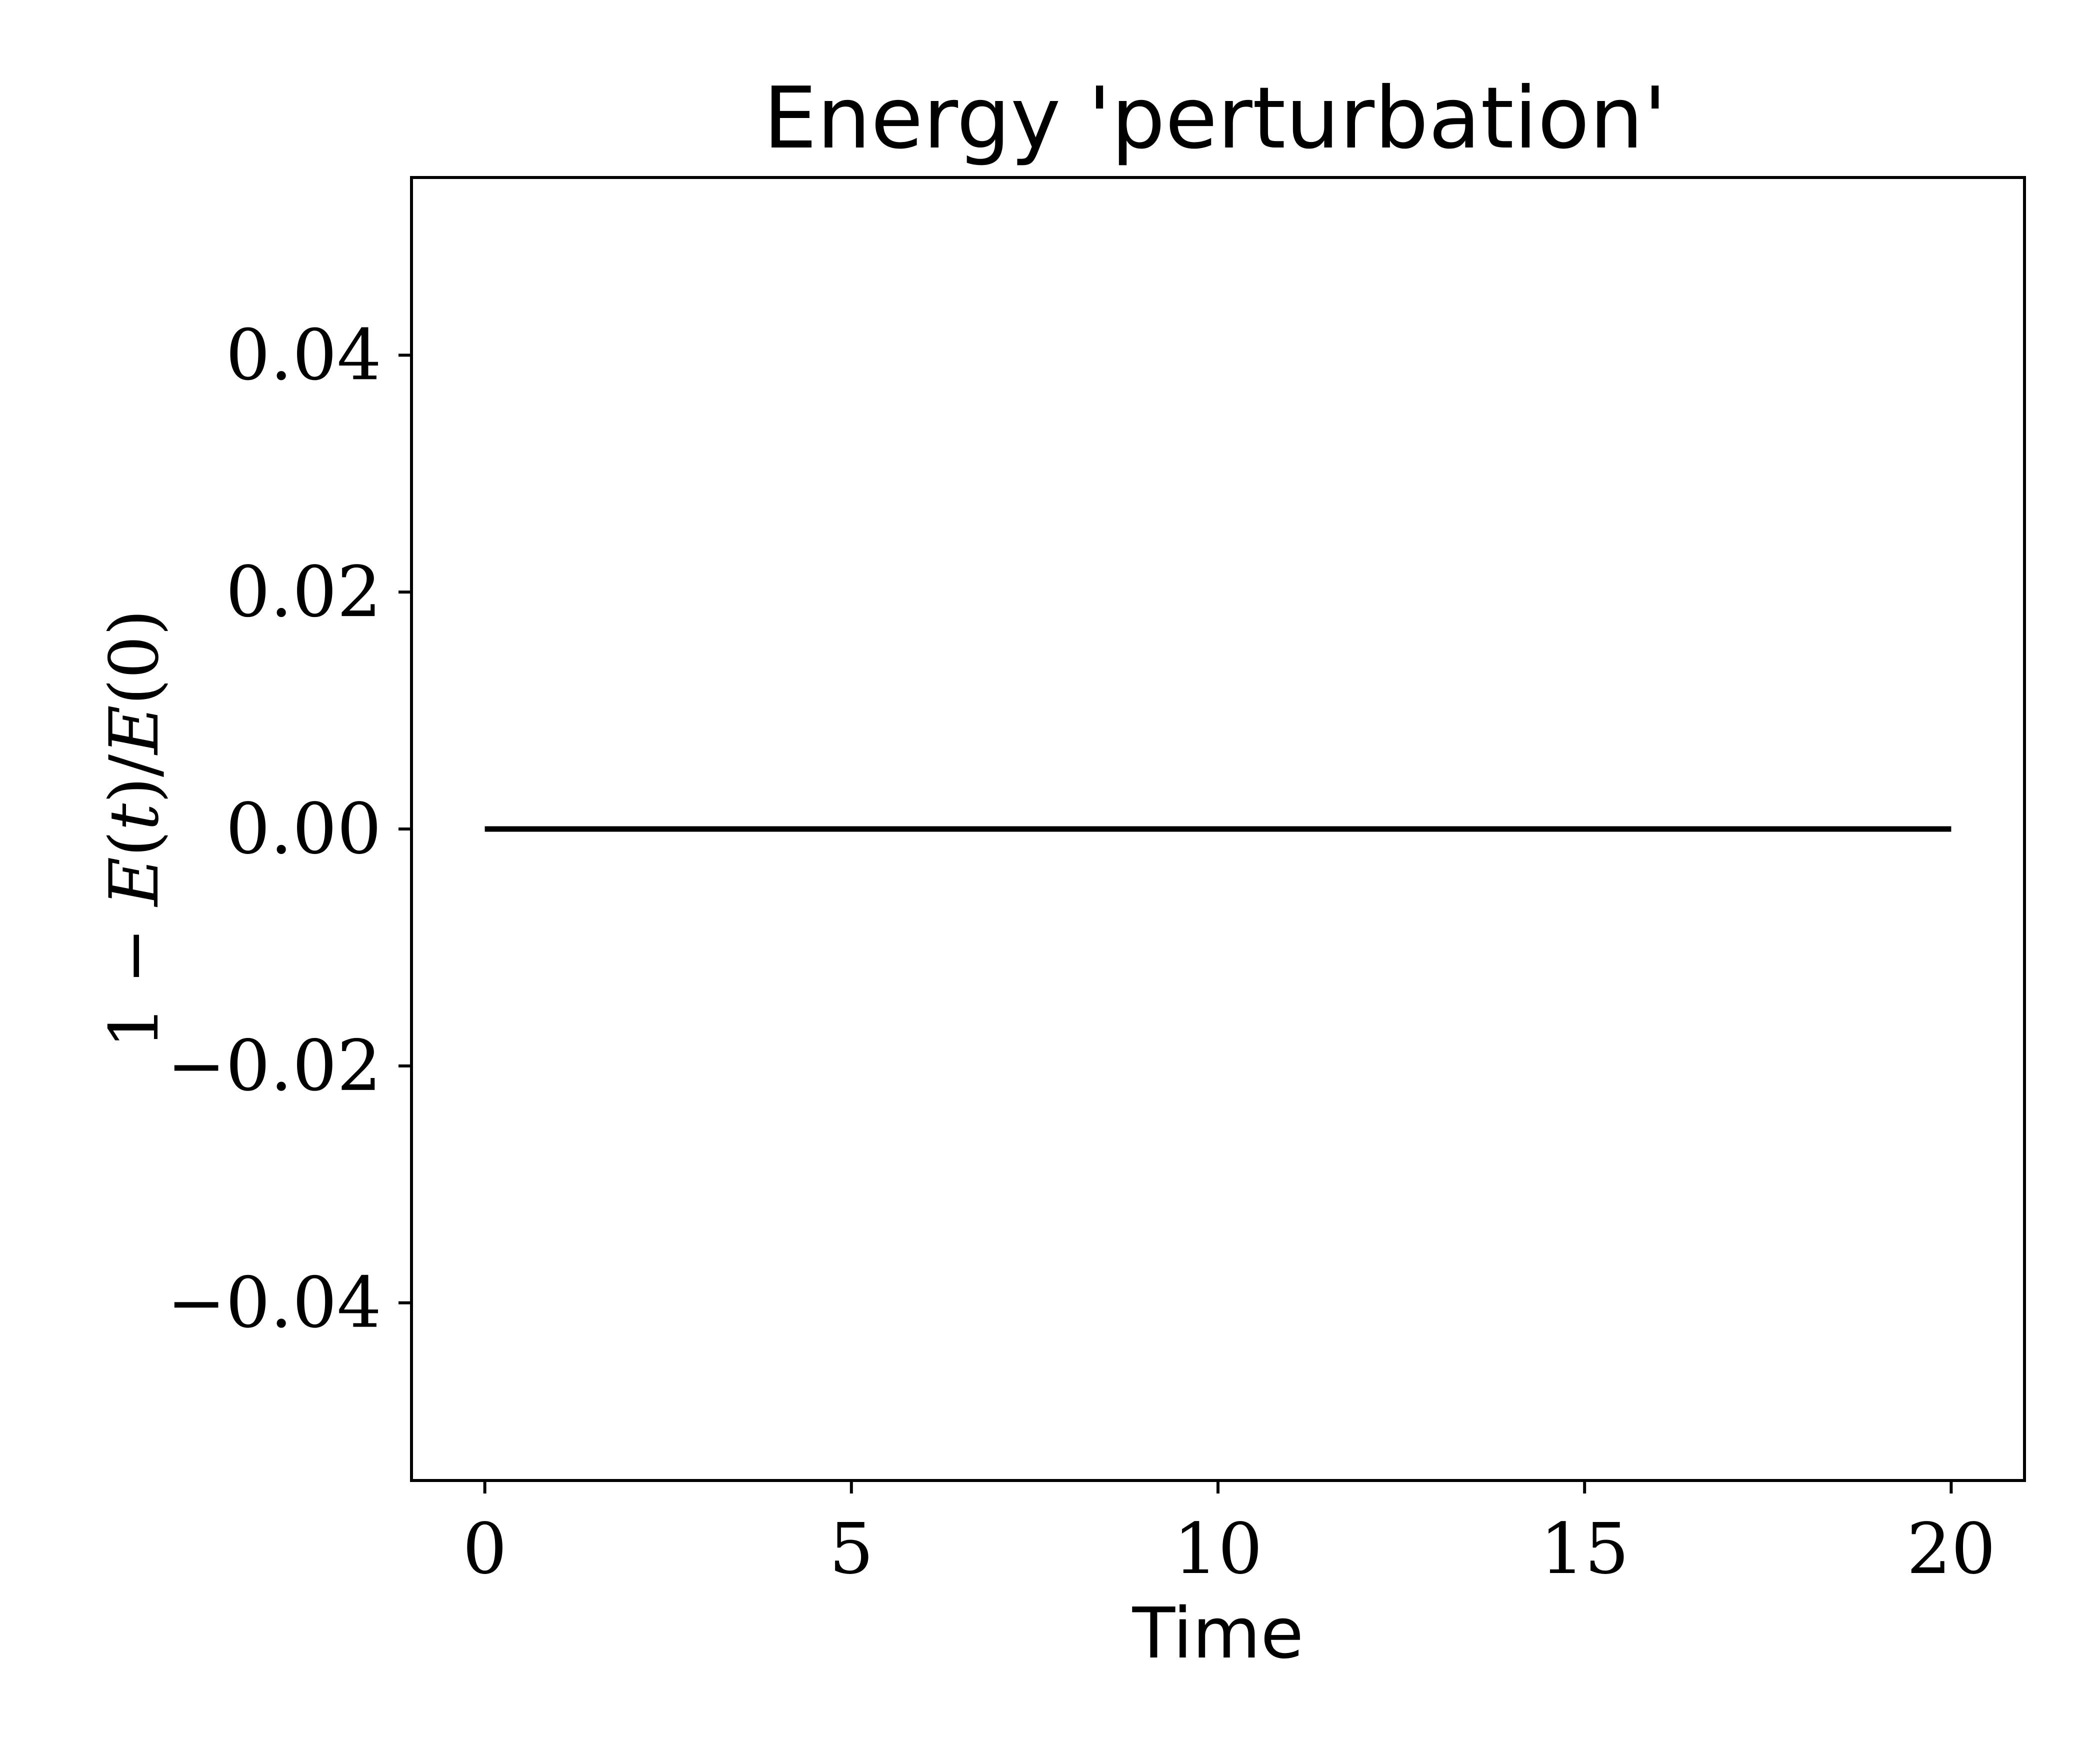 The image size is (2100, 1750). What do you see at coordinates (1584, 1549) in the screenshot?
I see `x-tick-label: 15` at bounding box center [1584, 1549].